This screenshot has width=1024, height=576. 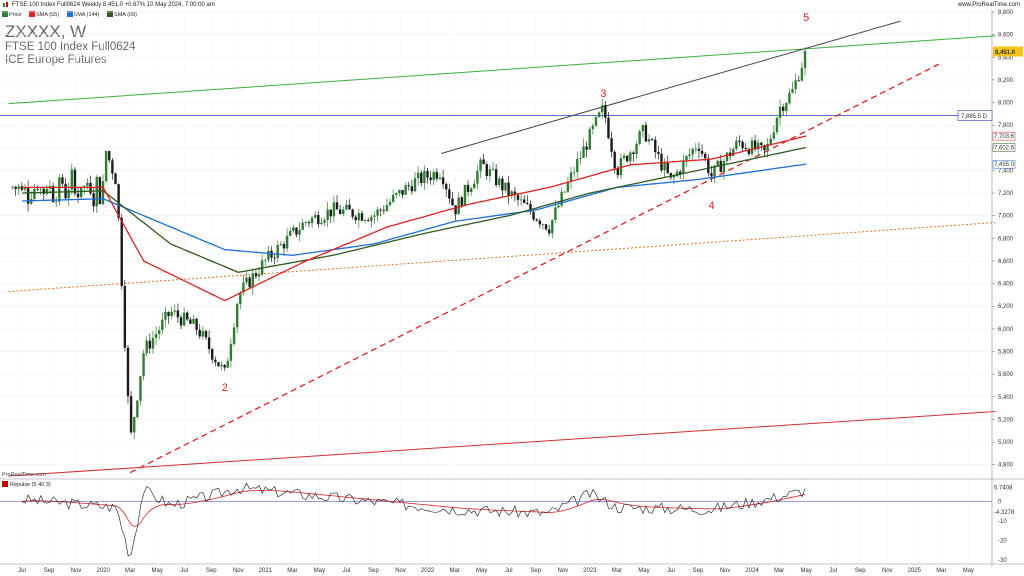 I want to click on indicator-legend: Repulse (5 40 3), so click(x=26, y=484).